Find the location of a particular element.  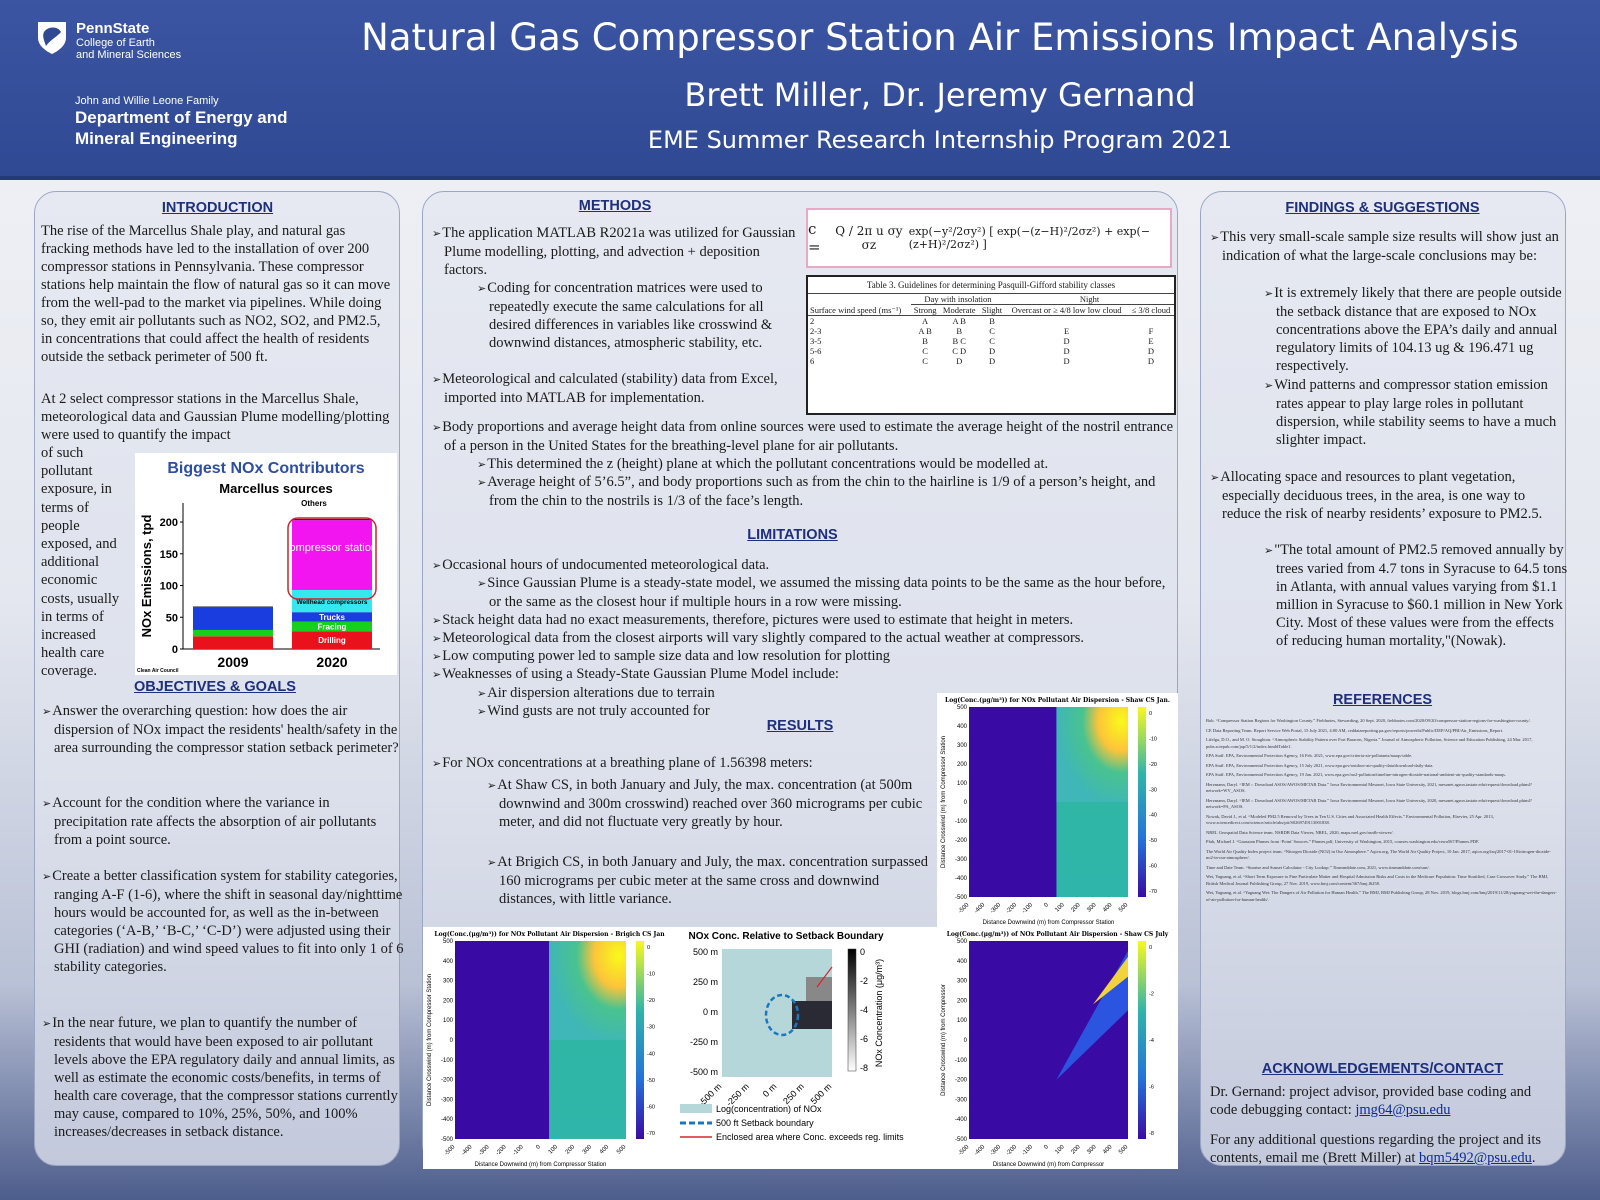

poster-authors: Brett Miller, Dr. Jeremy Gernand is located at coordinates (940, 95).